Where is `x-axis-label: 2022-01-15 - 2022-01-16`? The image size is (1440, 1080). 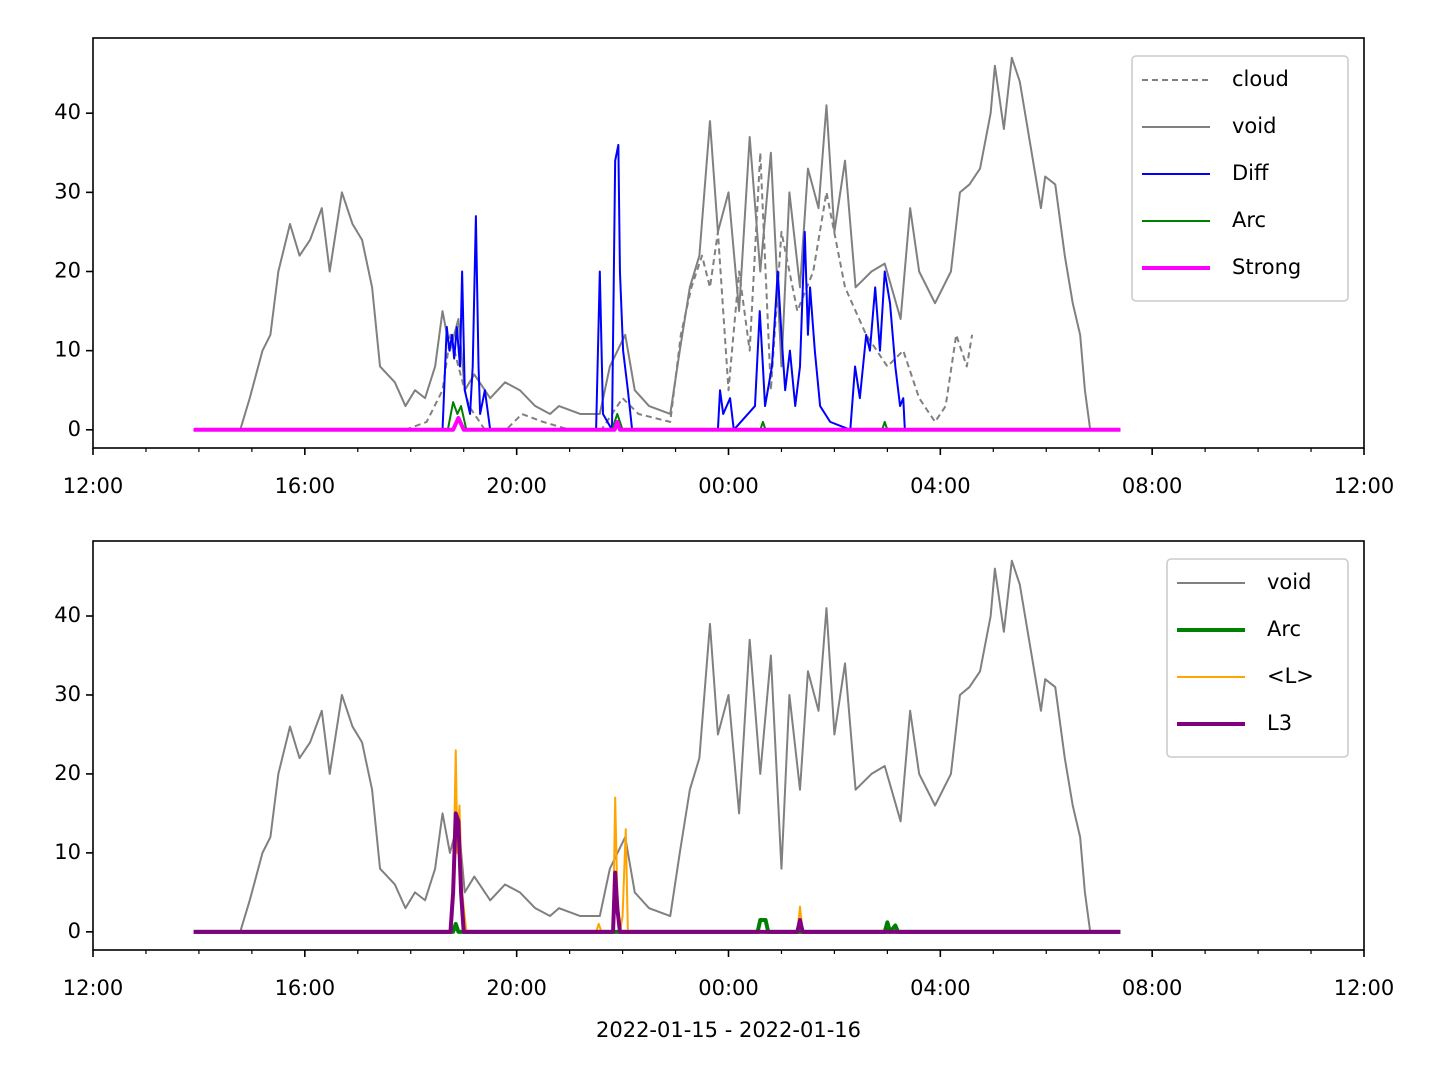
x-axis-label: 2022-01-15 - 2022-01-16 is located at coordinates (728, 1030).